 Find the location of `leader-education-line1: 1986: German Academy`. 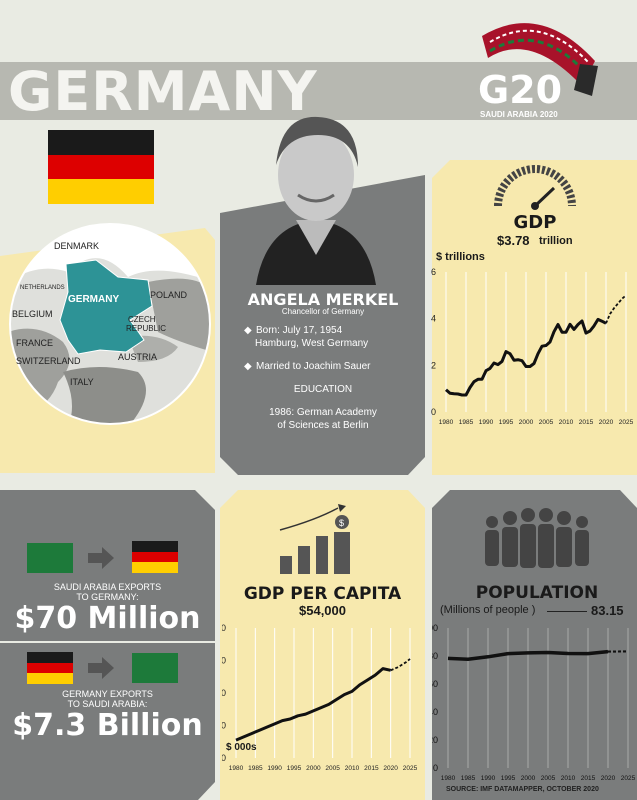

leader-education-line1: 1986: German Academy is located at coordinates (323, 412).